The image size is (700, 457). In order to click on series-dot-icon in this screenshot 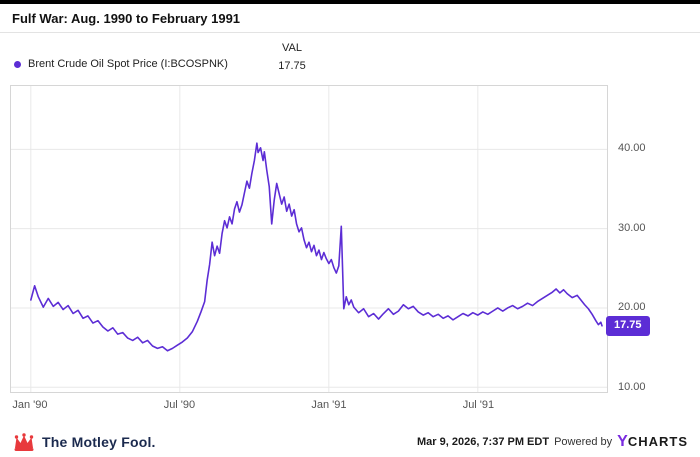, I will do `click(17, 64)`.